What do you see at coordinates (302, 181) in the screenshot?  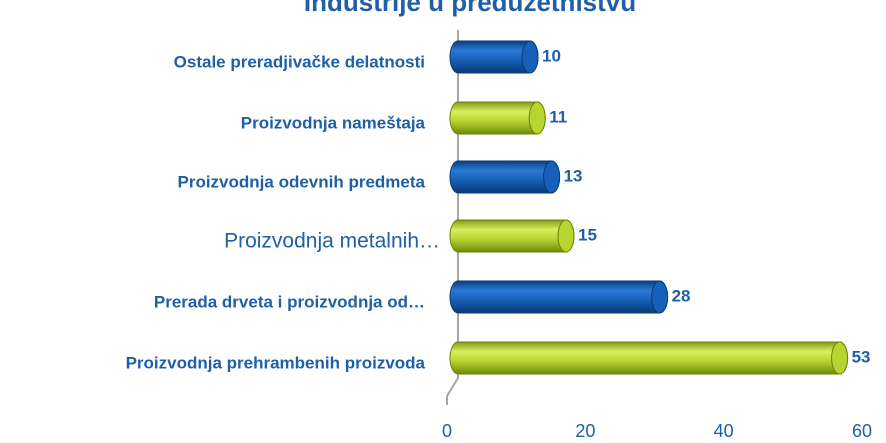 I see `category-label: Proizvodnja odevnih predmeta` at bounding box center [302, 181].